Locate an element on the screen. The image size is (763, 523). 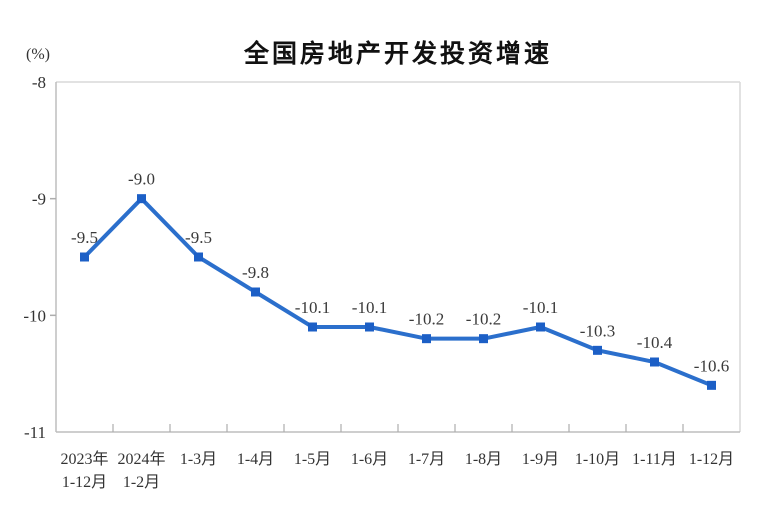
data-label: -9.0 is located at coordinates (141, 179).